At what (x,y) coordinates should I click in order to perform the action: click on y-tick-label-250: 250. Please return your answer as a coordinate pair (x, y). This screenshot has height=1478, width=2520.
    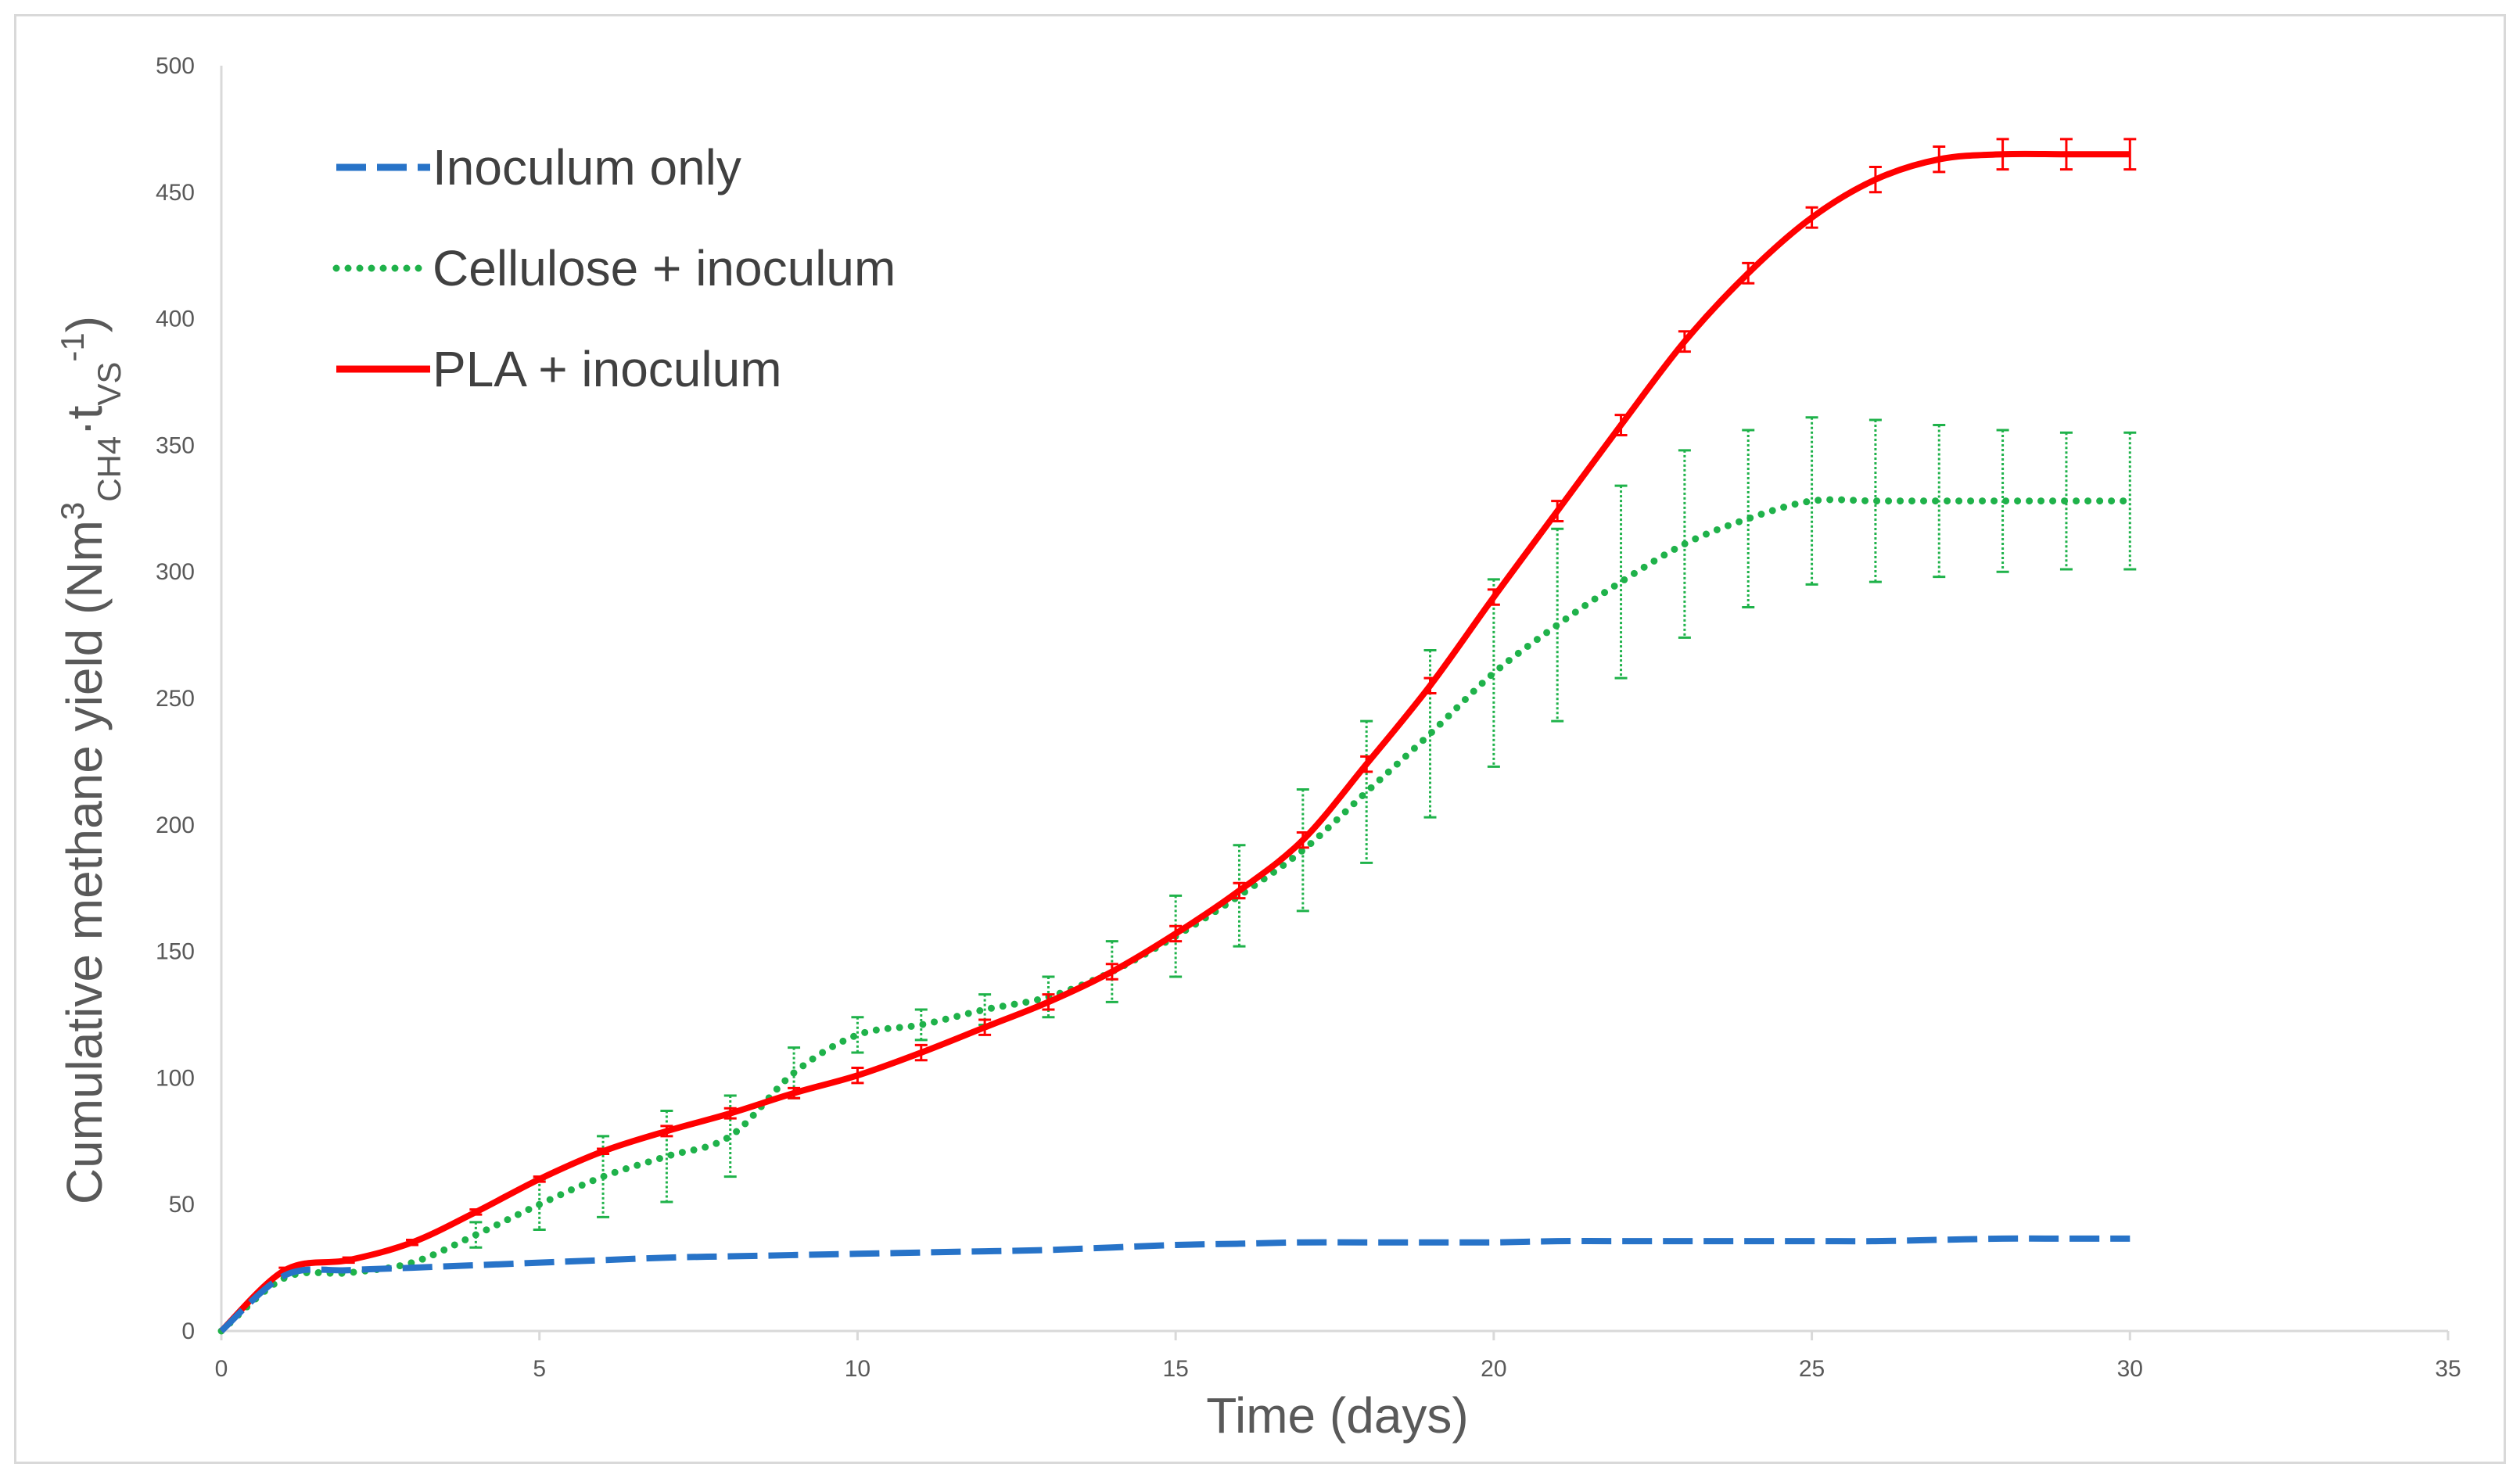
    Looking at the image, I should click on (175, 699).